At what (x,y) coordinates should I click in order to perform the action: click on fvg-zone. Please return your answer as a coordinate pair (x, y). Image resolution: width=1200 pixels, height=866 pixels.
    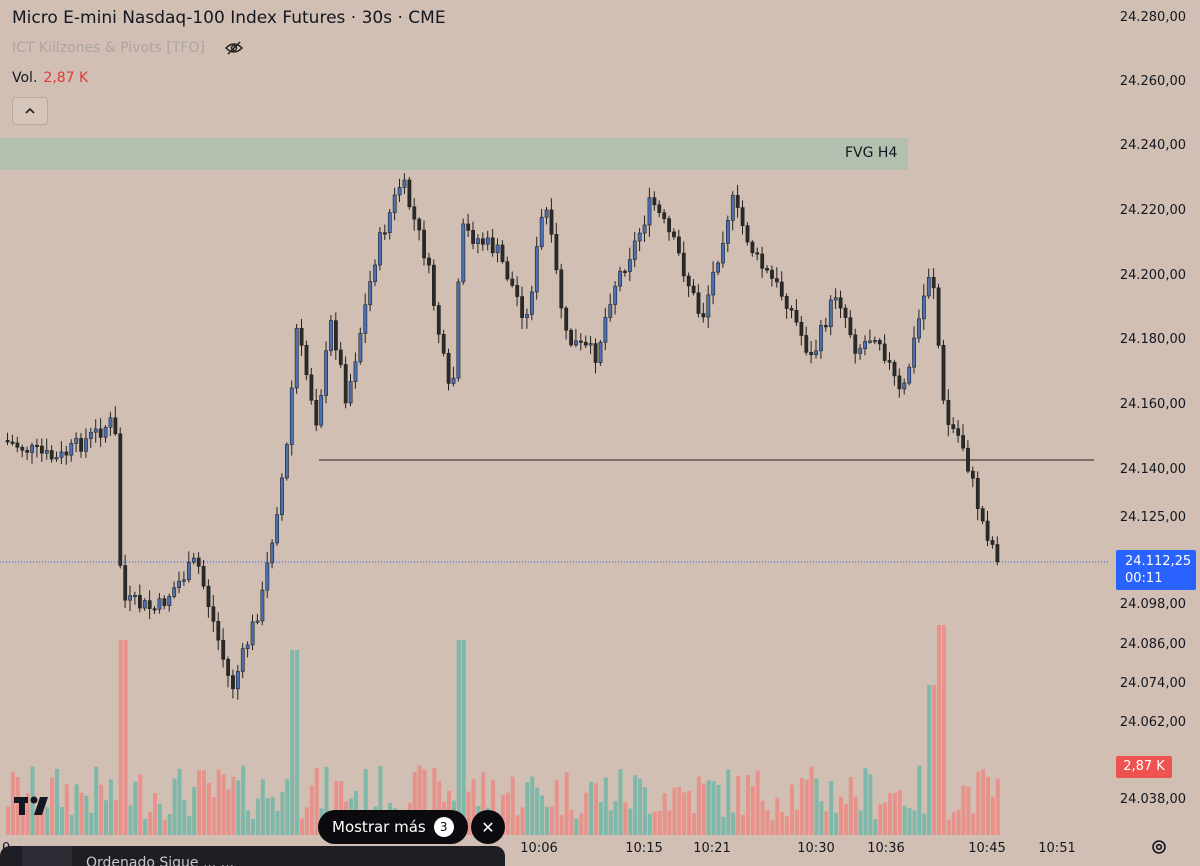
    Looking at the image, I should click on (454, 154).